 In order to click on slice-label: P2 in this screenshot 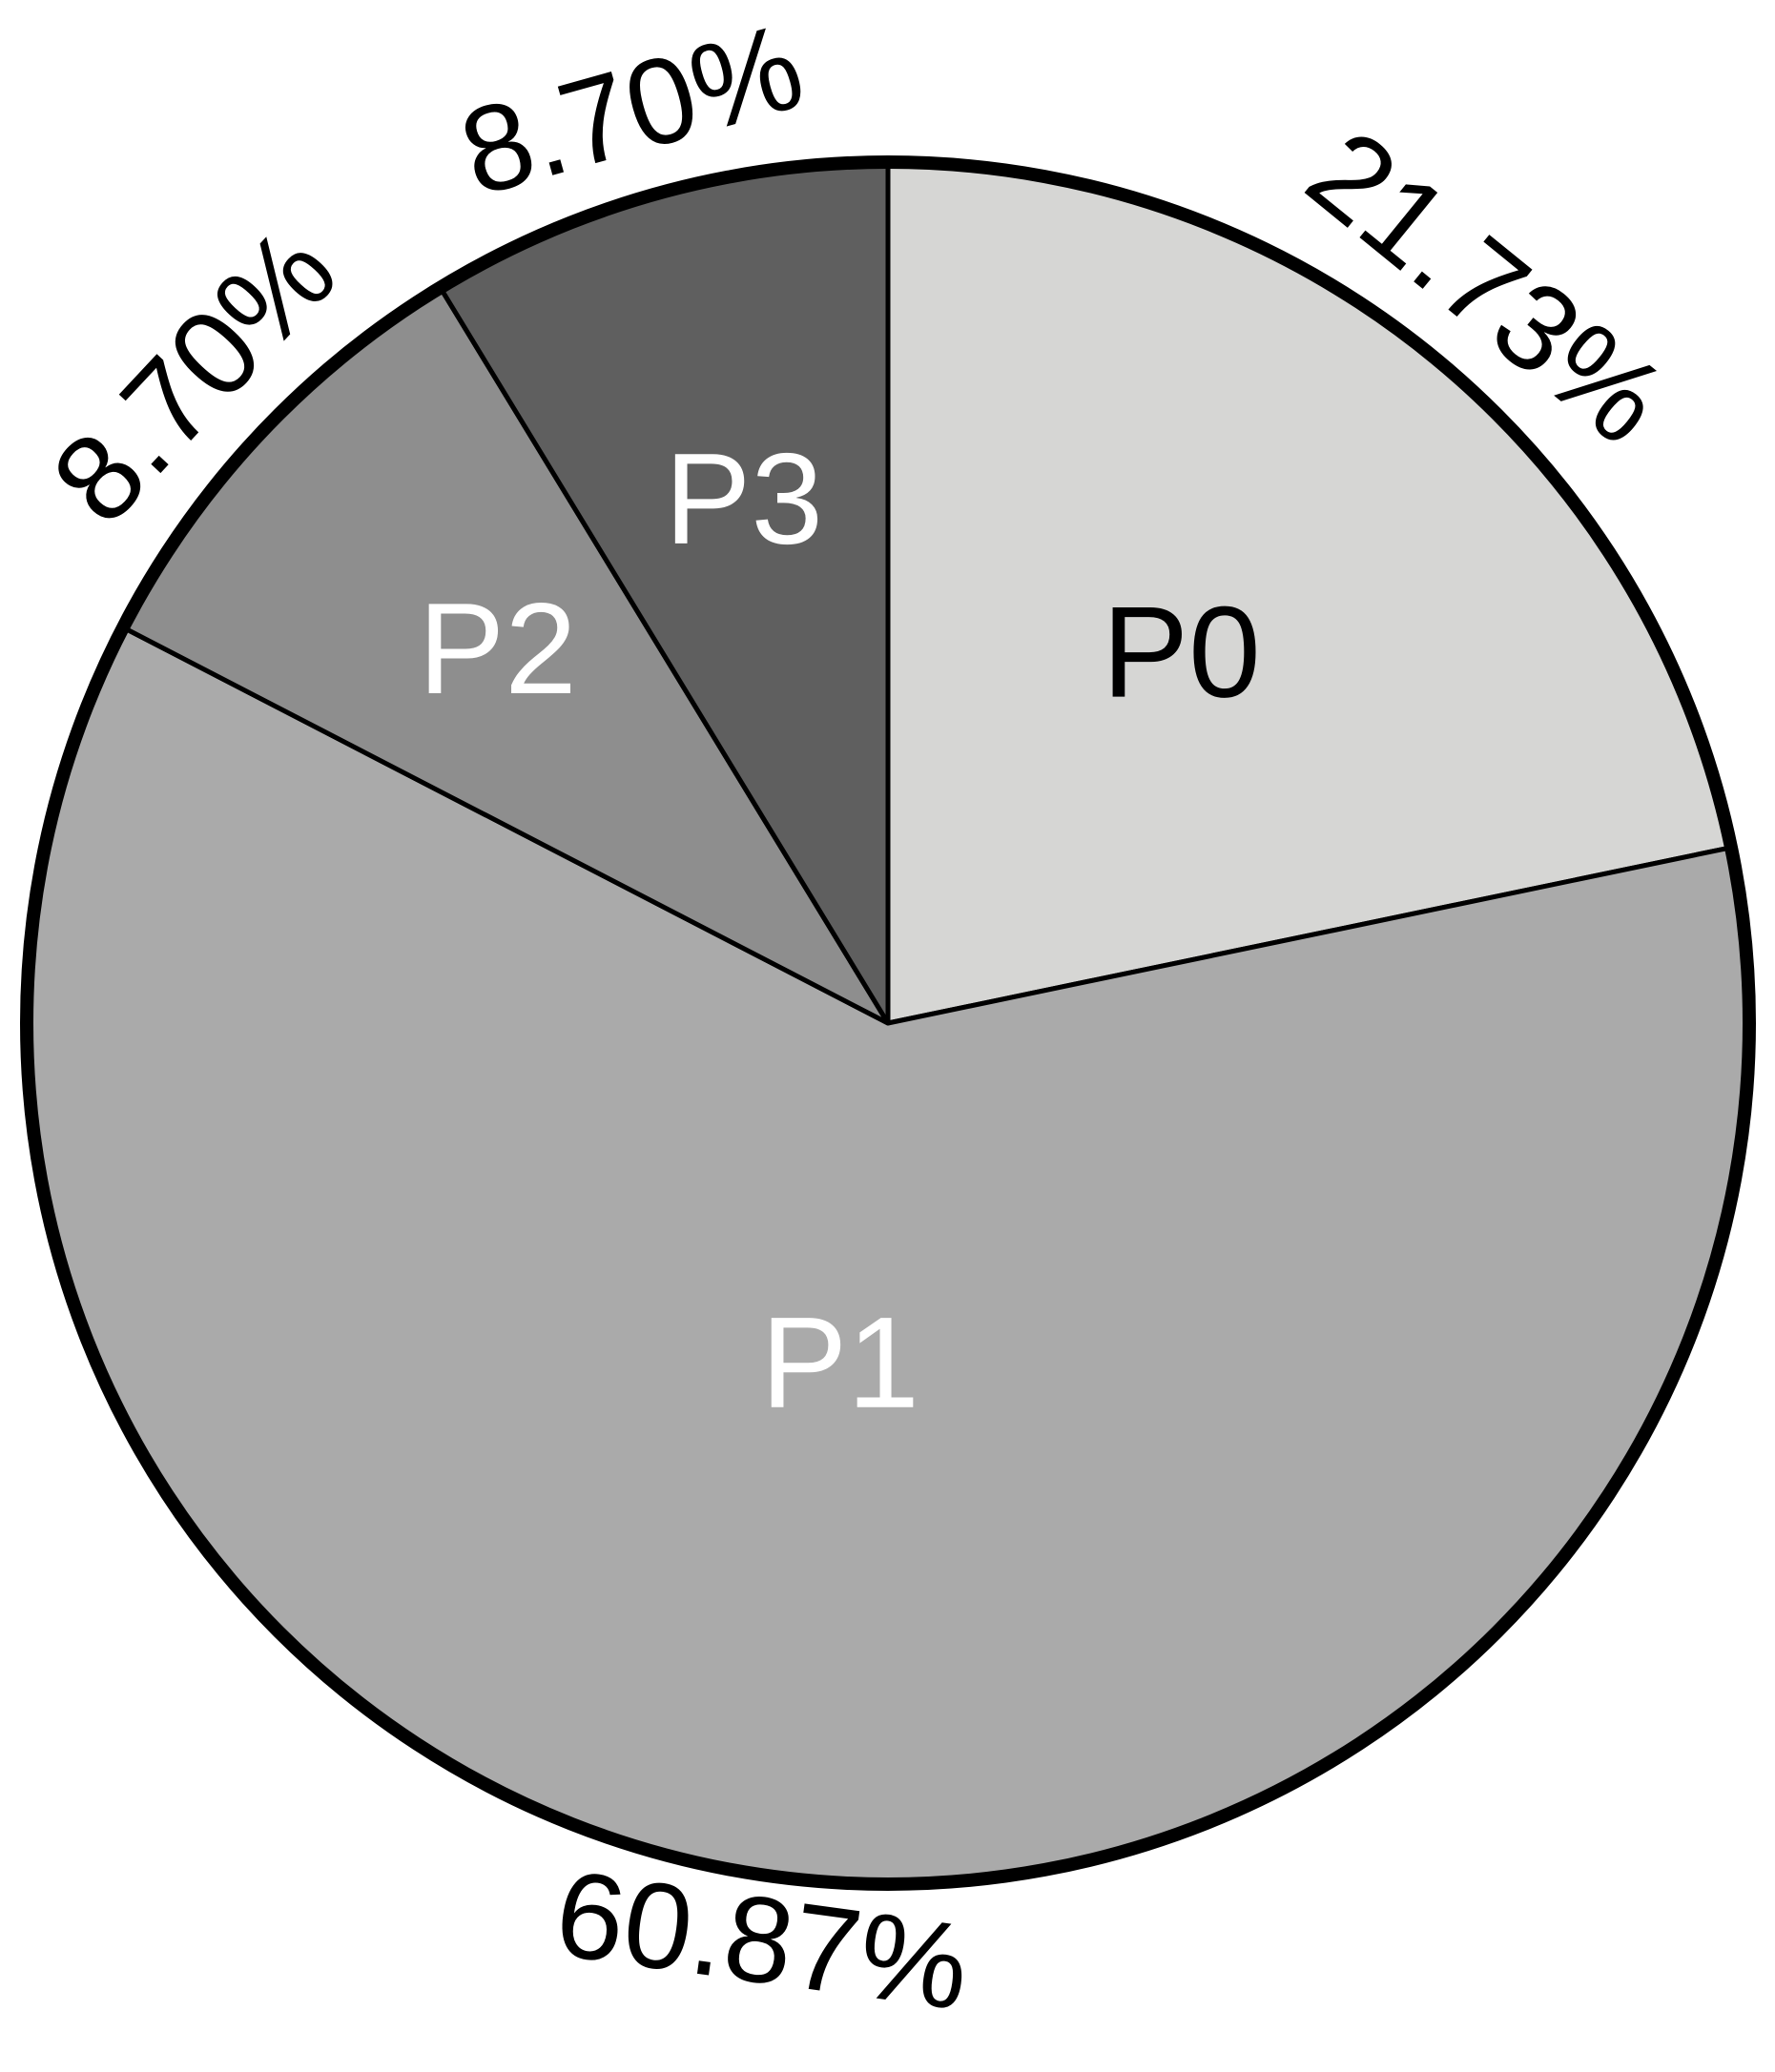, I will do `click(497, 649)`.